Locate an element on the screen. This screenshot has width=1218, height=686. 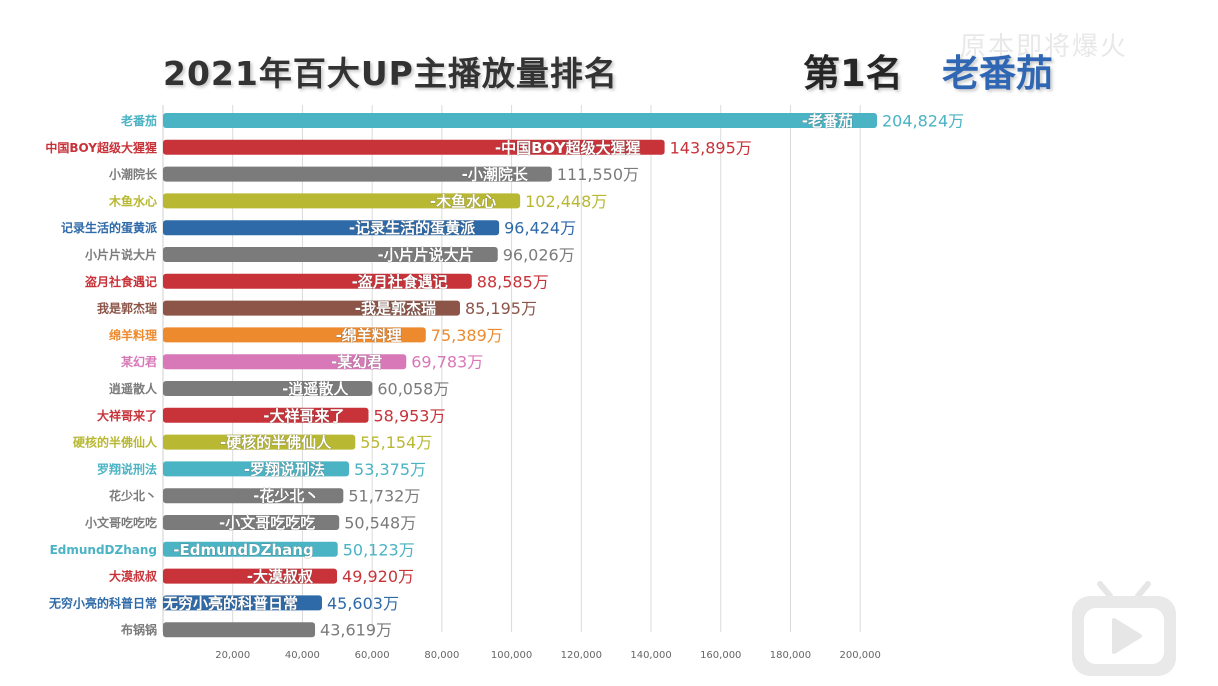
value-label: 58,953万 is located at coordinates (410, 415).